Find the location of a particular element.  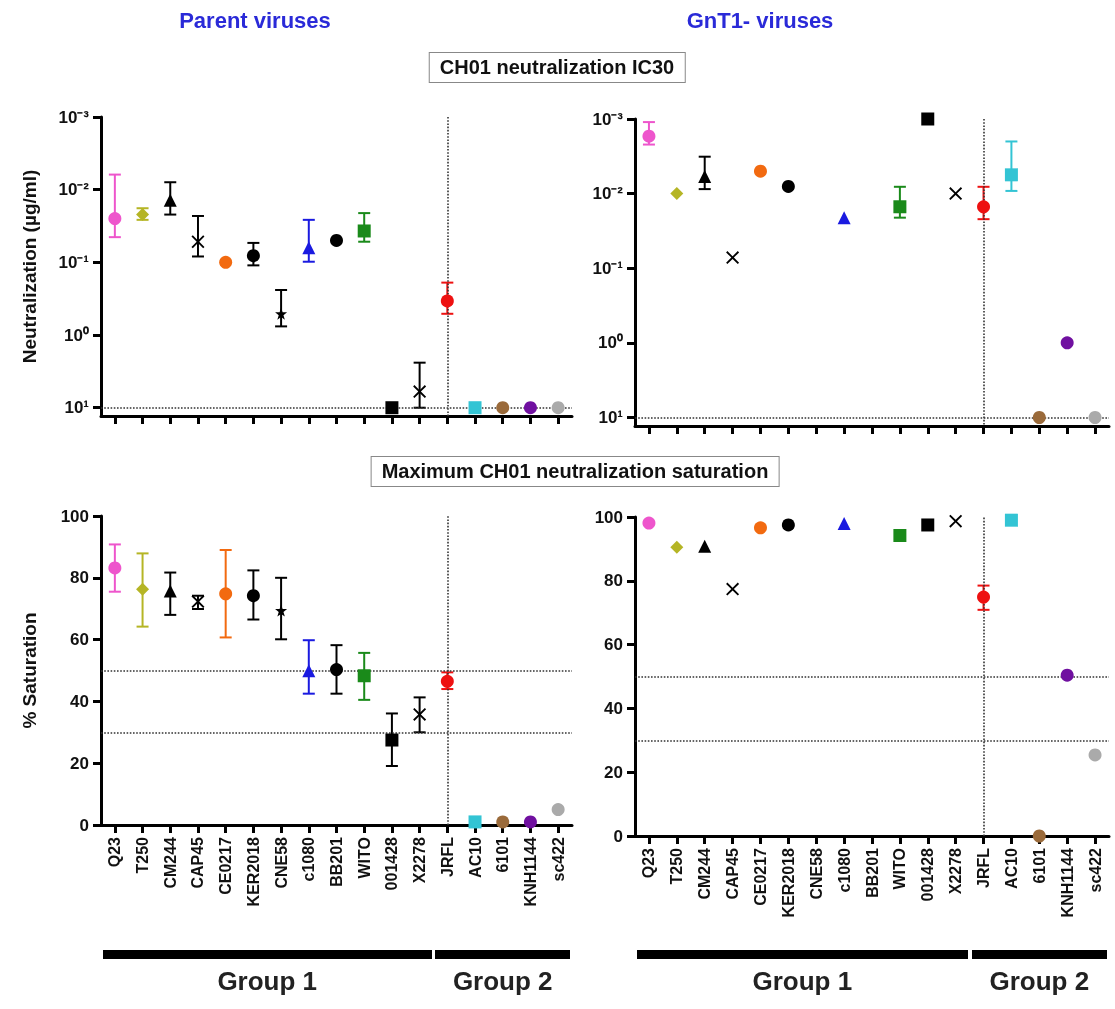

x-tick-label: 6101 is located at coordinates (503, 854).